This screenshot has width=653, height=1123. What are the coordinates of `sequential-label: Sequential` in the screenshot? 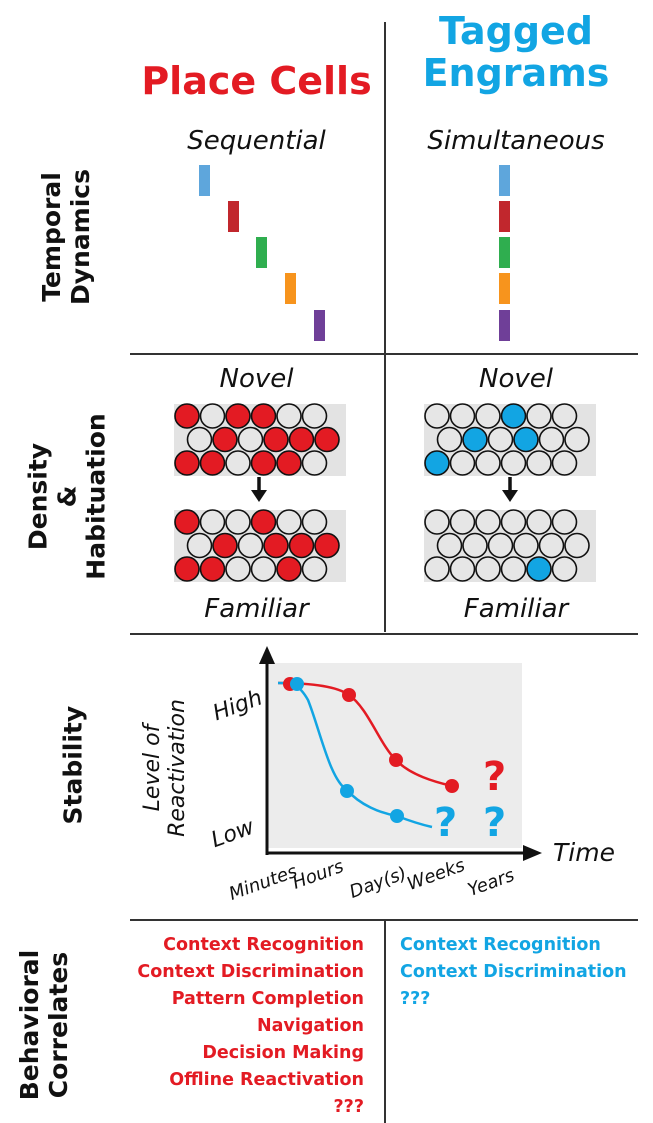 It's located at (256, 141).